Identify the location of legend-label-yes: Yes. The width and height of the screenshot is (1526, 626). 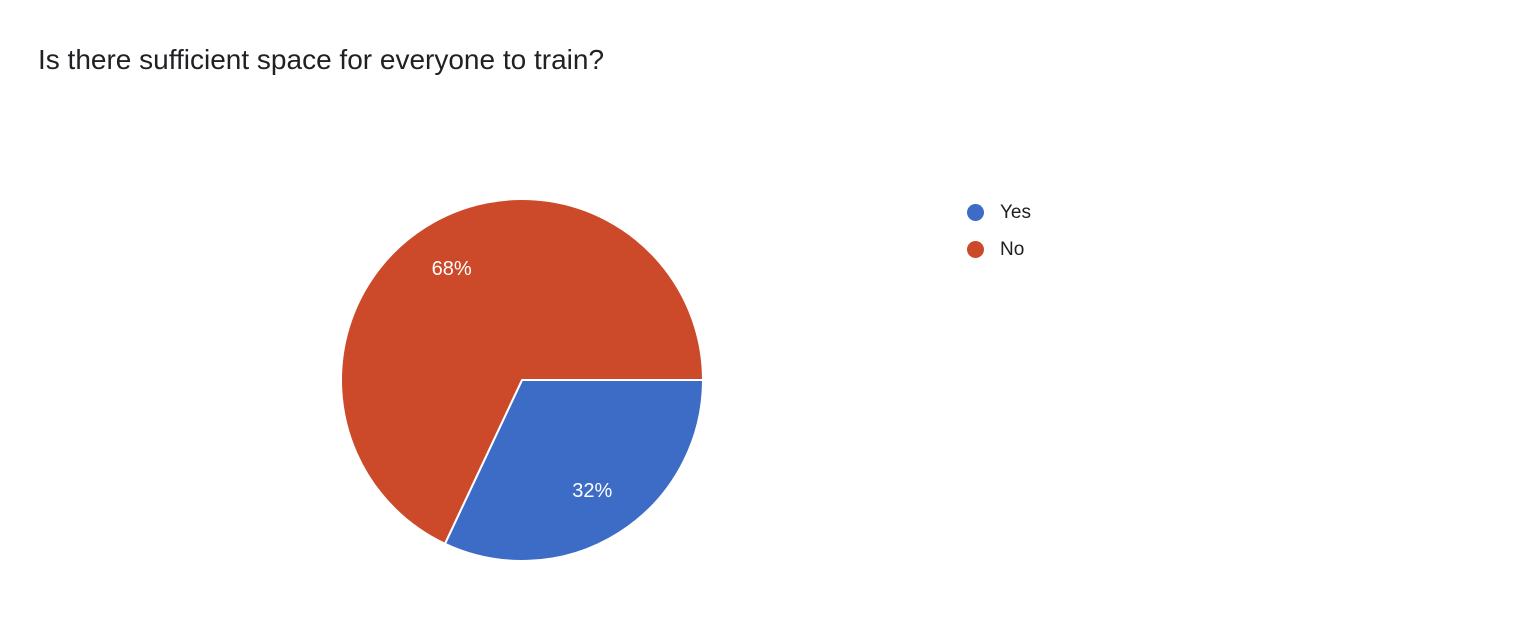
(1015, 212).